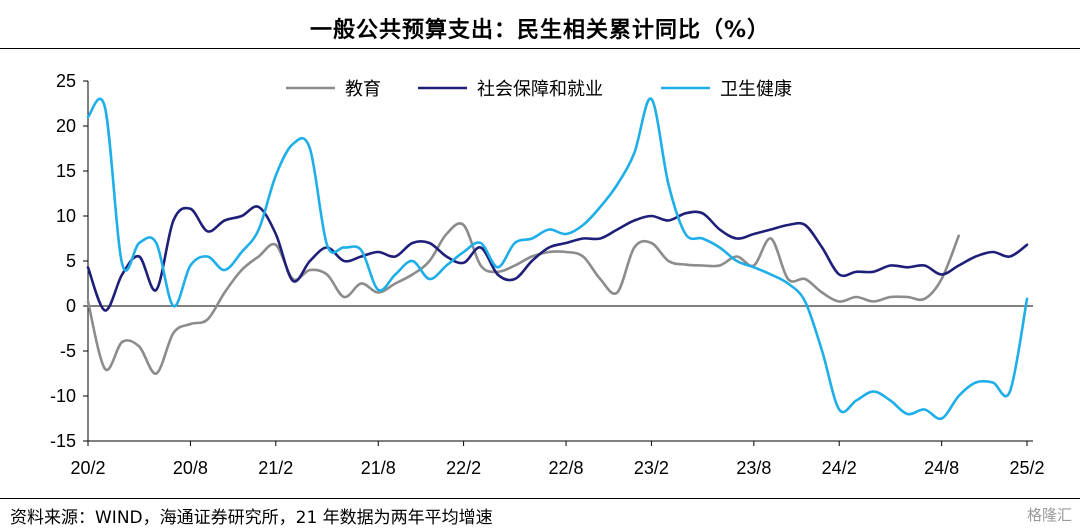 The height and width of the screenshot is (528, 1080). What do you see at coordinates (463, 468) in the screenshot?
I see `x-tick-label: 22/2` at bounding box center [463, 468].